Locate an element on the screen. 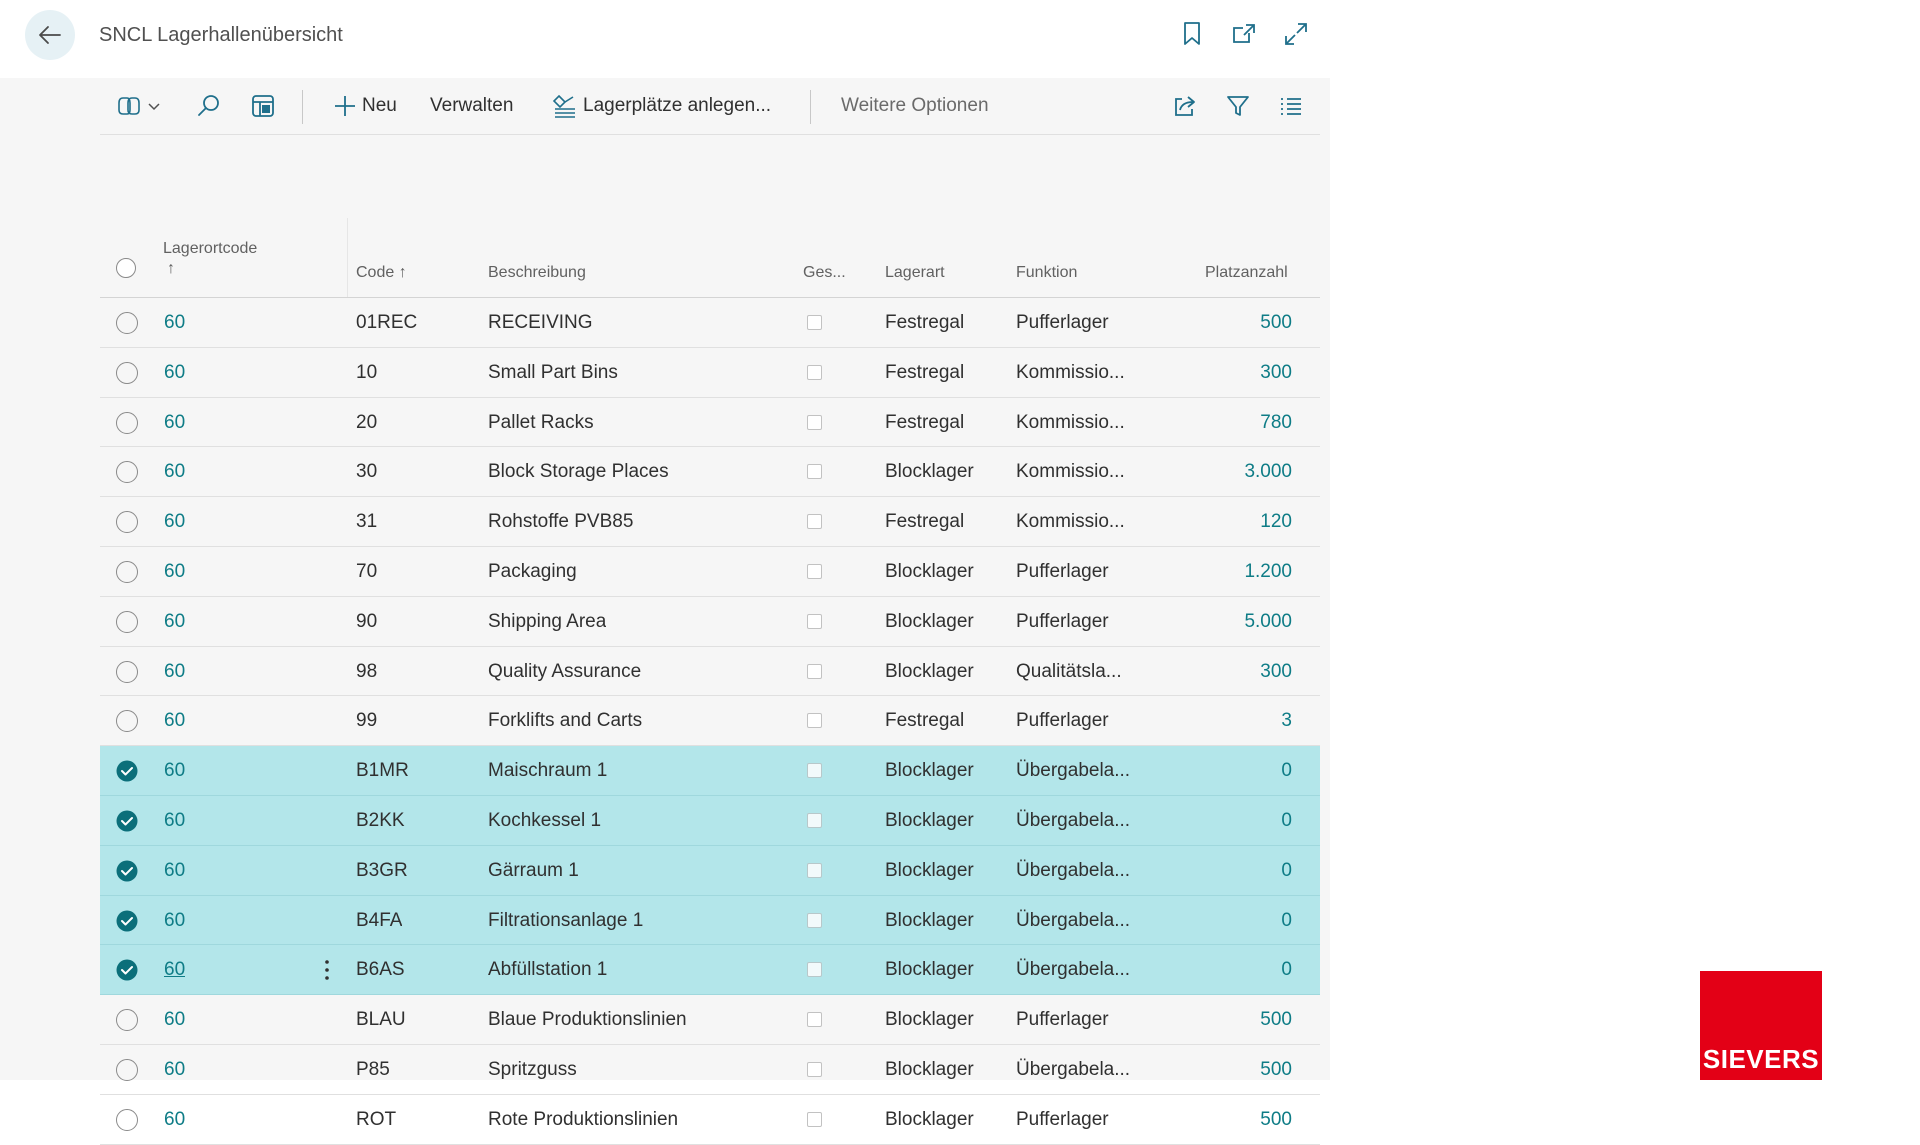 The width and height of the screenshot is (1920, 1145). open-new-window-button is located at coordinates (1244, 34).